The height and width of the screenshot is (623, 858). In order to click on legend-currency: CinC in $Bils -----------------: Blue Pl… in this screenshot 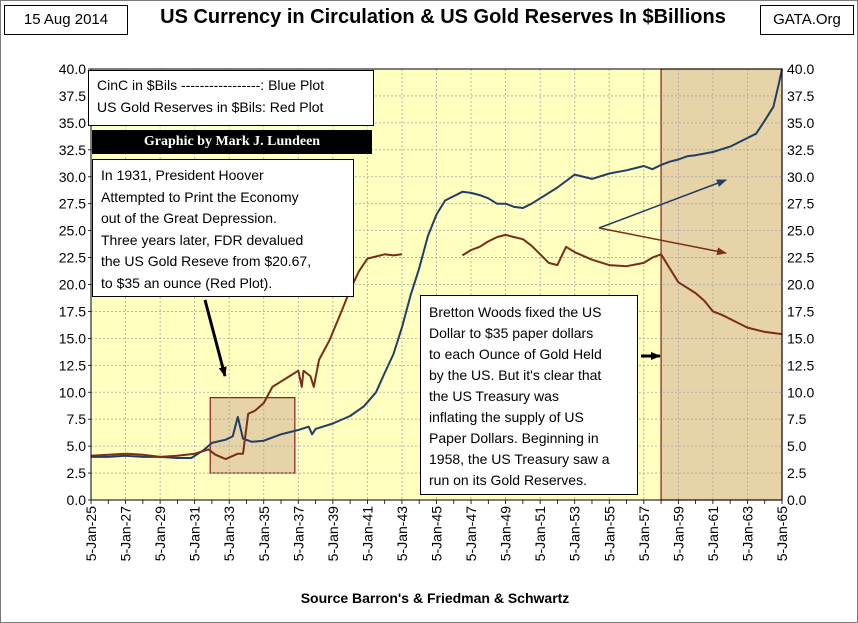, I will do `click(211, 85)`.